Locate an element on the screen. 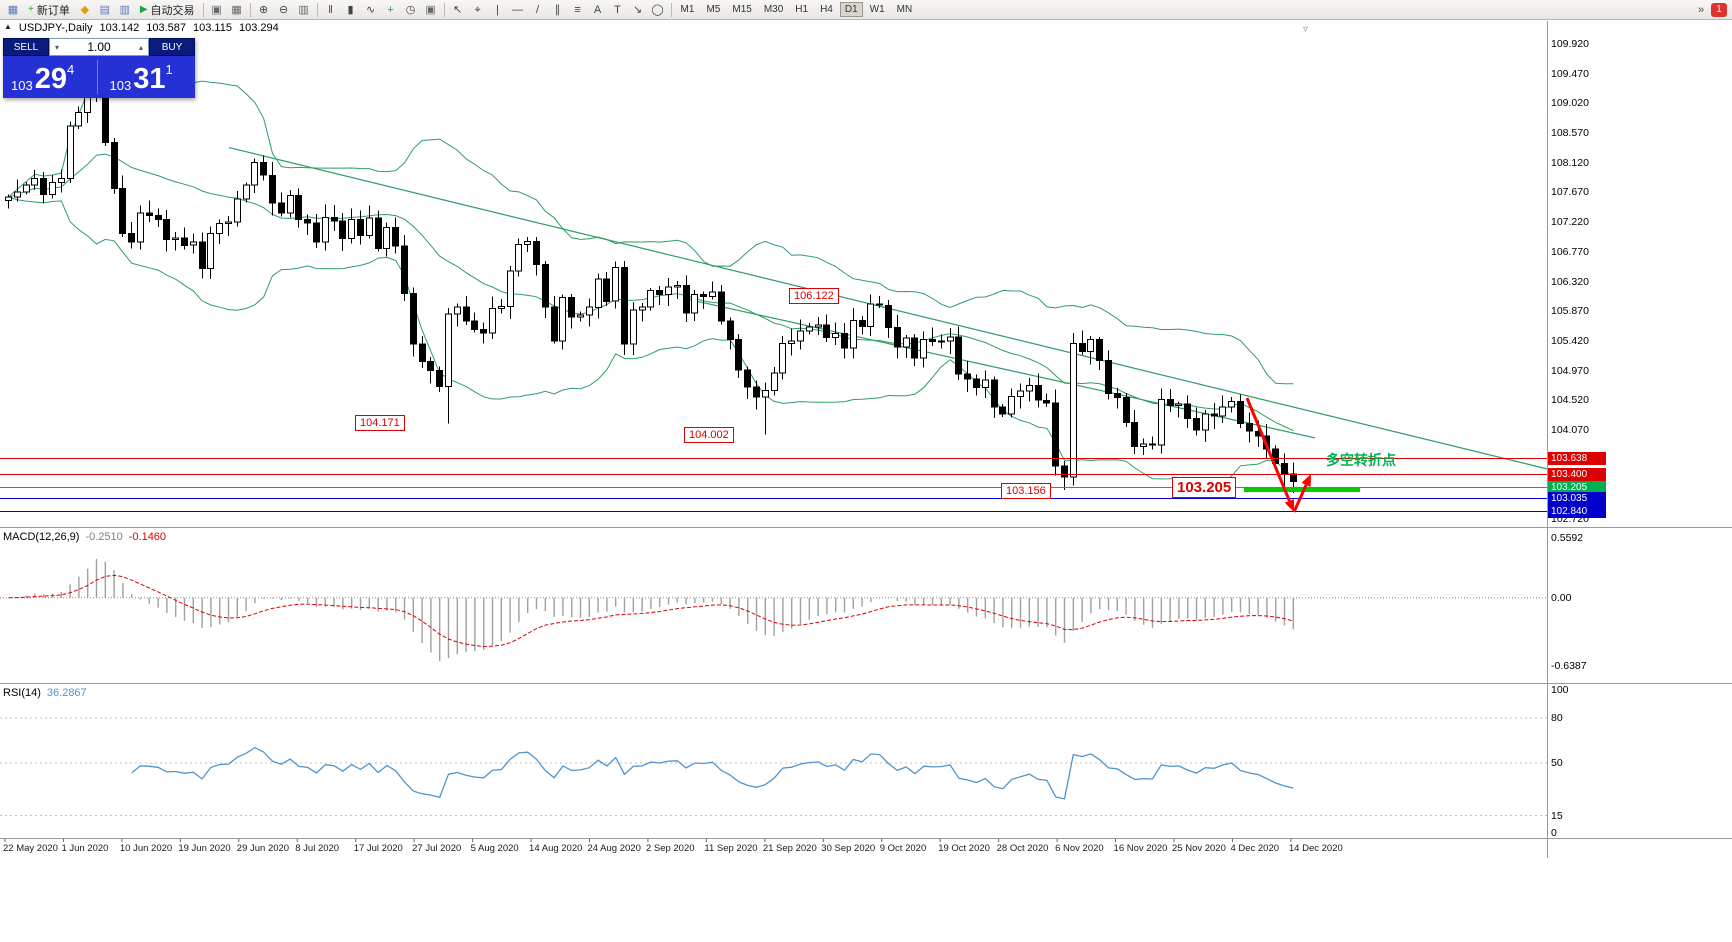  turning-point-note: 多空转折点 is located at coordinates (1361, 460).